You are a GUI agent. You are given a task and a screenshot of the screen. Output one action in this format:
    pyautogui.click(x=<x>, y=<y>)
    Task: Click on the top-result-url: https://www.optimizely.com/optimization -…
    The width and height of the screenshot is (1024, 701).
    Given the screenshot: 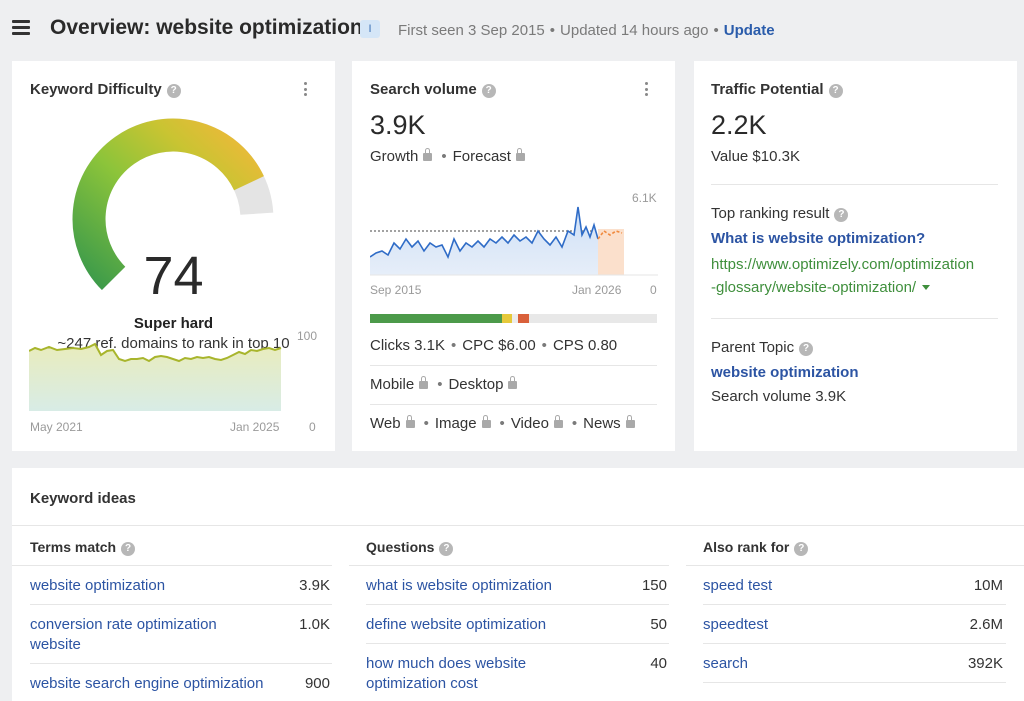 What is the action you would take?
    pyautogui.click(x=843, y=276)
    